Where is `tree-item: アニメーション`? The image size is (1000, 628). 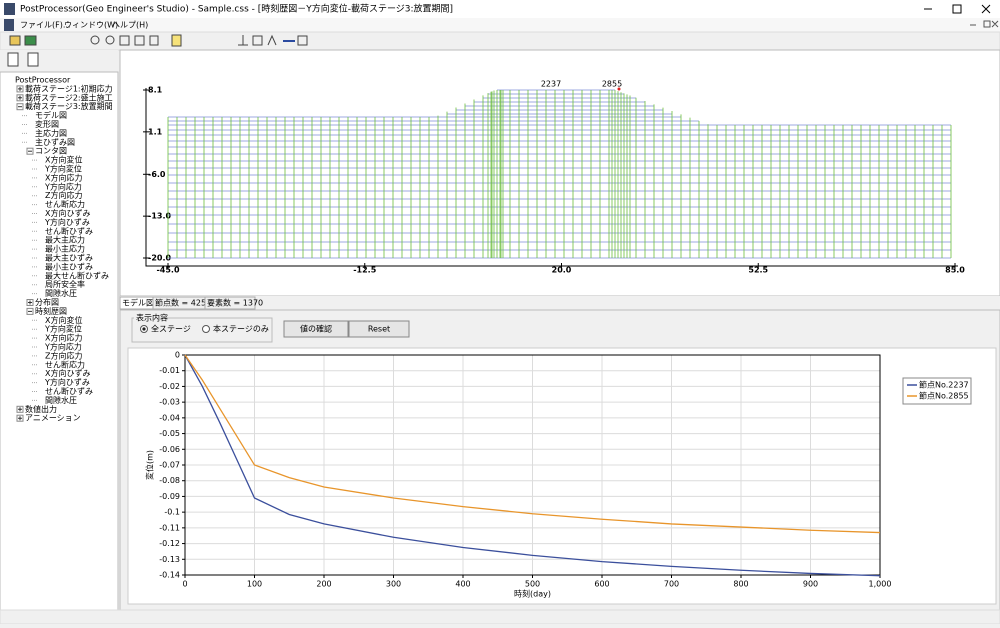
tree-item: アニメーション is located at coordinates (53, 418).